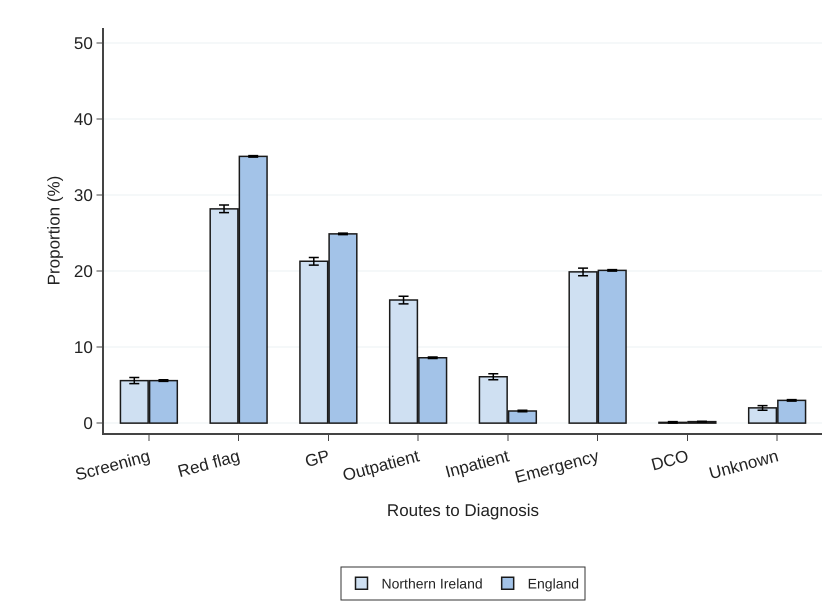 This screenshot has width=831, height=611. I want to click on x-tick-label: Red flag, so click(209, 464).